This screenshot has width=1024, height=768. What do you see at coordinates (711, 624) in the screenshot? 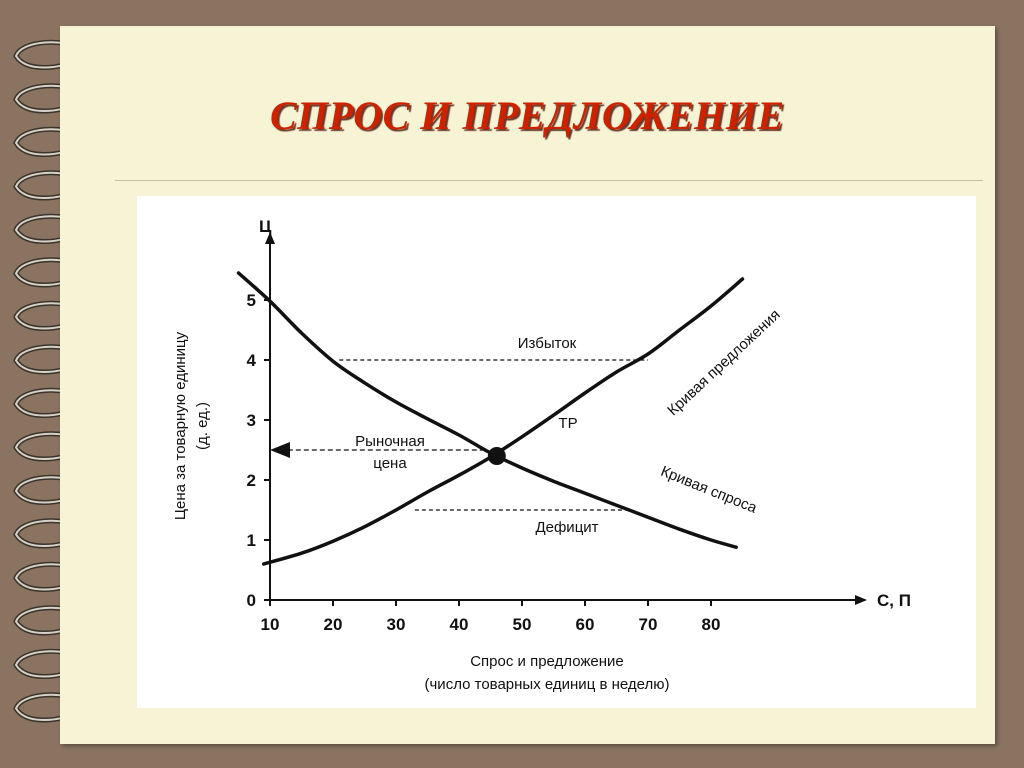
I see `x-tick-label: 80` at bounding box center [711, 624].